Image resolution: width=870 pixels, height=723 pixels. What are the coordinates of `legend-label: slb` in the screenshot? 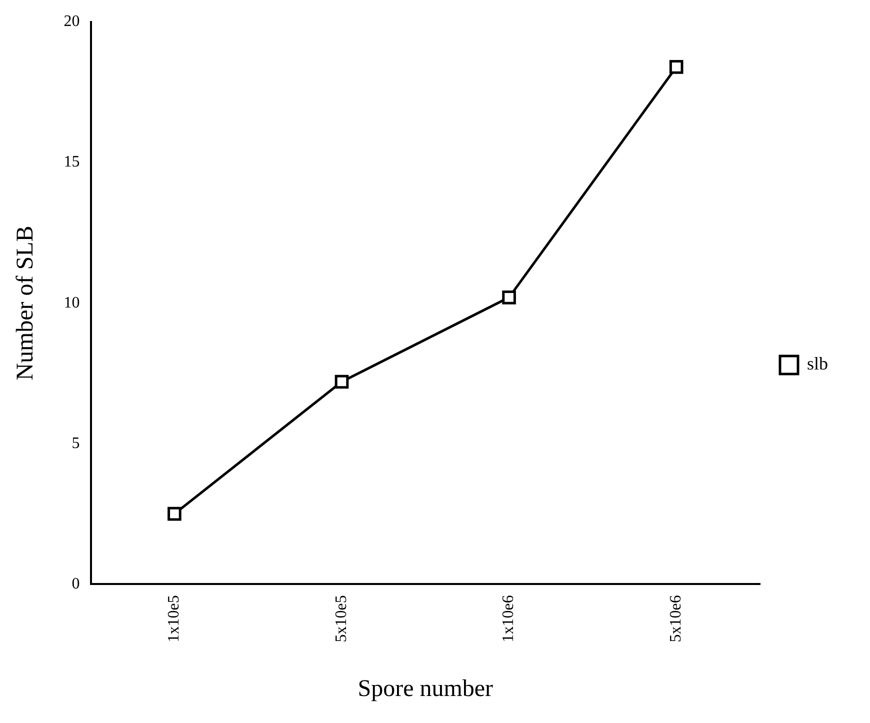 It's located at (817, 364).